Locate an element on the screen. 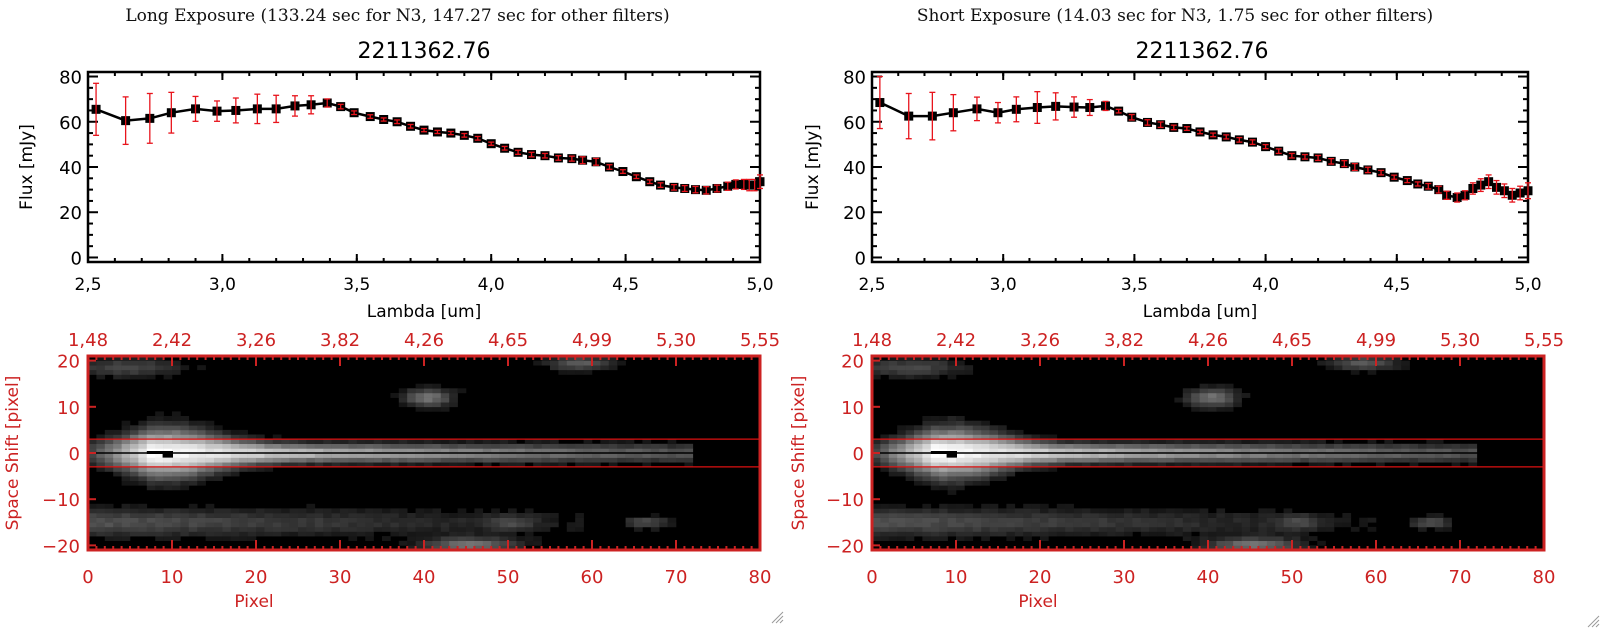 This screenshot has height=630, width=1600. image-top-tick-label: 4,65 is located at coordinates (1292, 340).